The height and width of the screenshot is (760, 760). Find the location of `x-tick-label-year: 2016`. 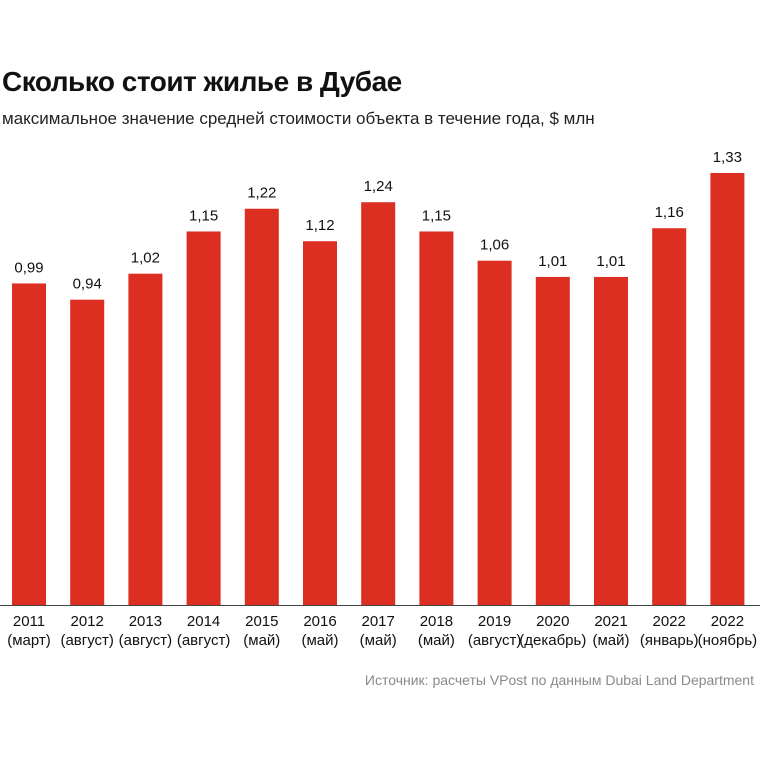

x-tick-label-year: 2016 is located at coordinates (319, 621).